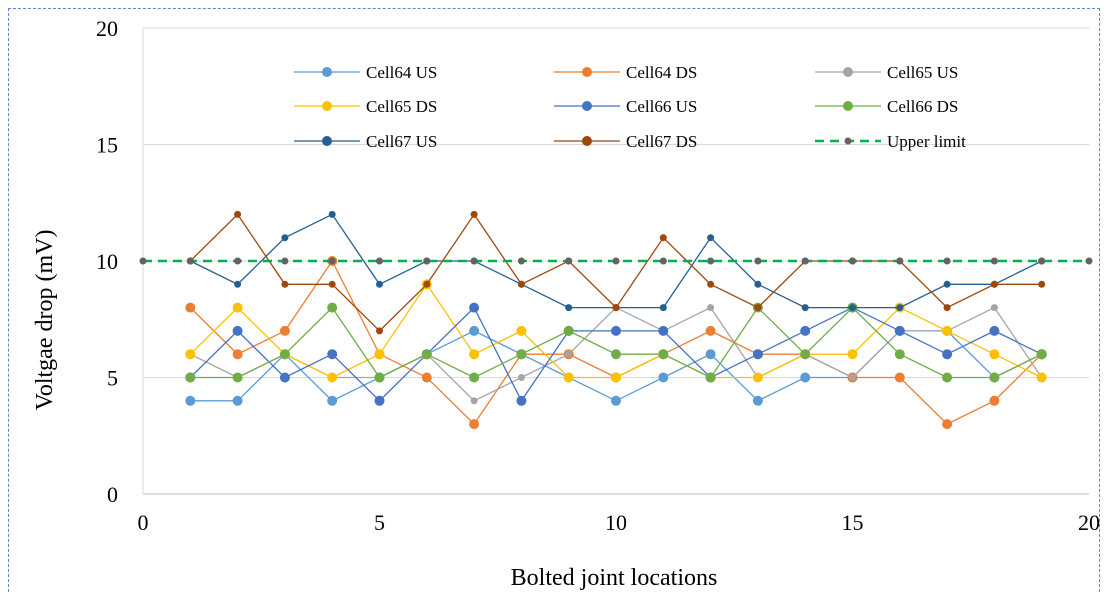  Describe the element at coordinates (625, 106) in the screenshot. I see `legend-item: Cell66 US` at that location.